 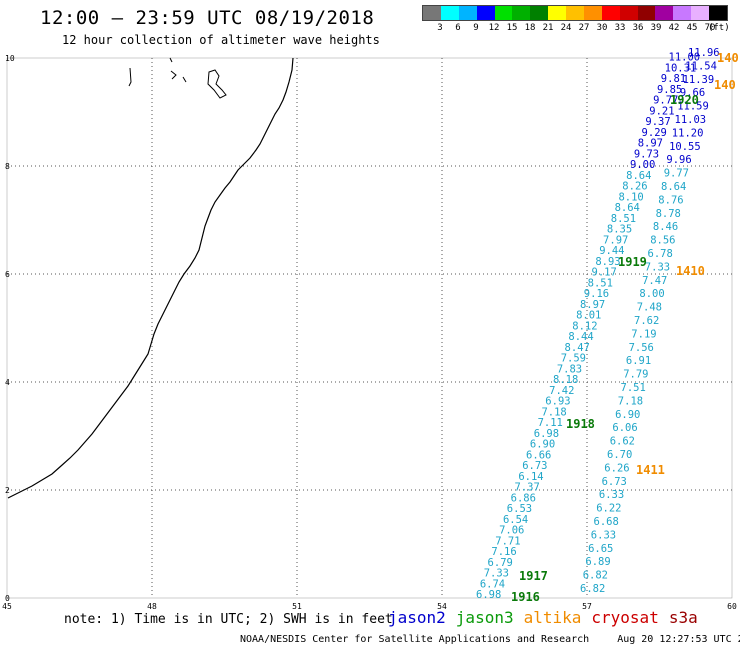 I want to click on altika-pass-label: 1410, so click(x=690, y=271).